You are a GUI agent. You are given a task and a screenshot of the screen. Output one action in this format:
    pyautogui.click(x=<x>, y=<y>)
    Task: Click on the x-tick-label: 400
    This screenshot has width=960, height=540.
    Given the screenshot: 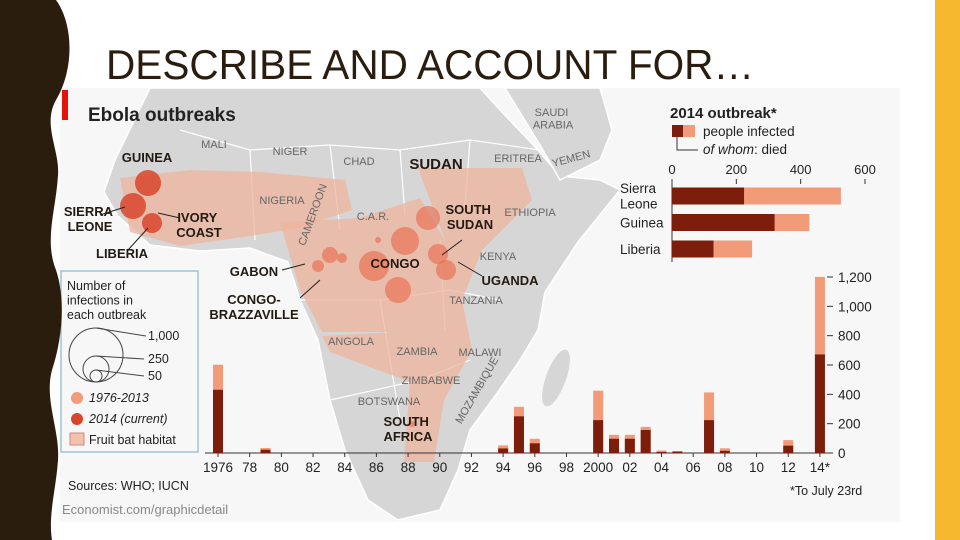 What is the action you would take?
    pyautogui.click(x=801, y=169)
    